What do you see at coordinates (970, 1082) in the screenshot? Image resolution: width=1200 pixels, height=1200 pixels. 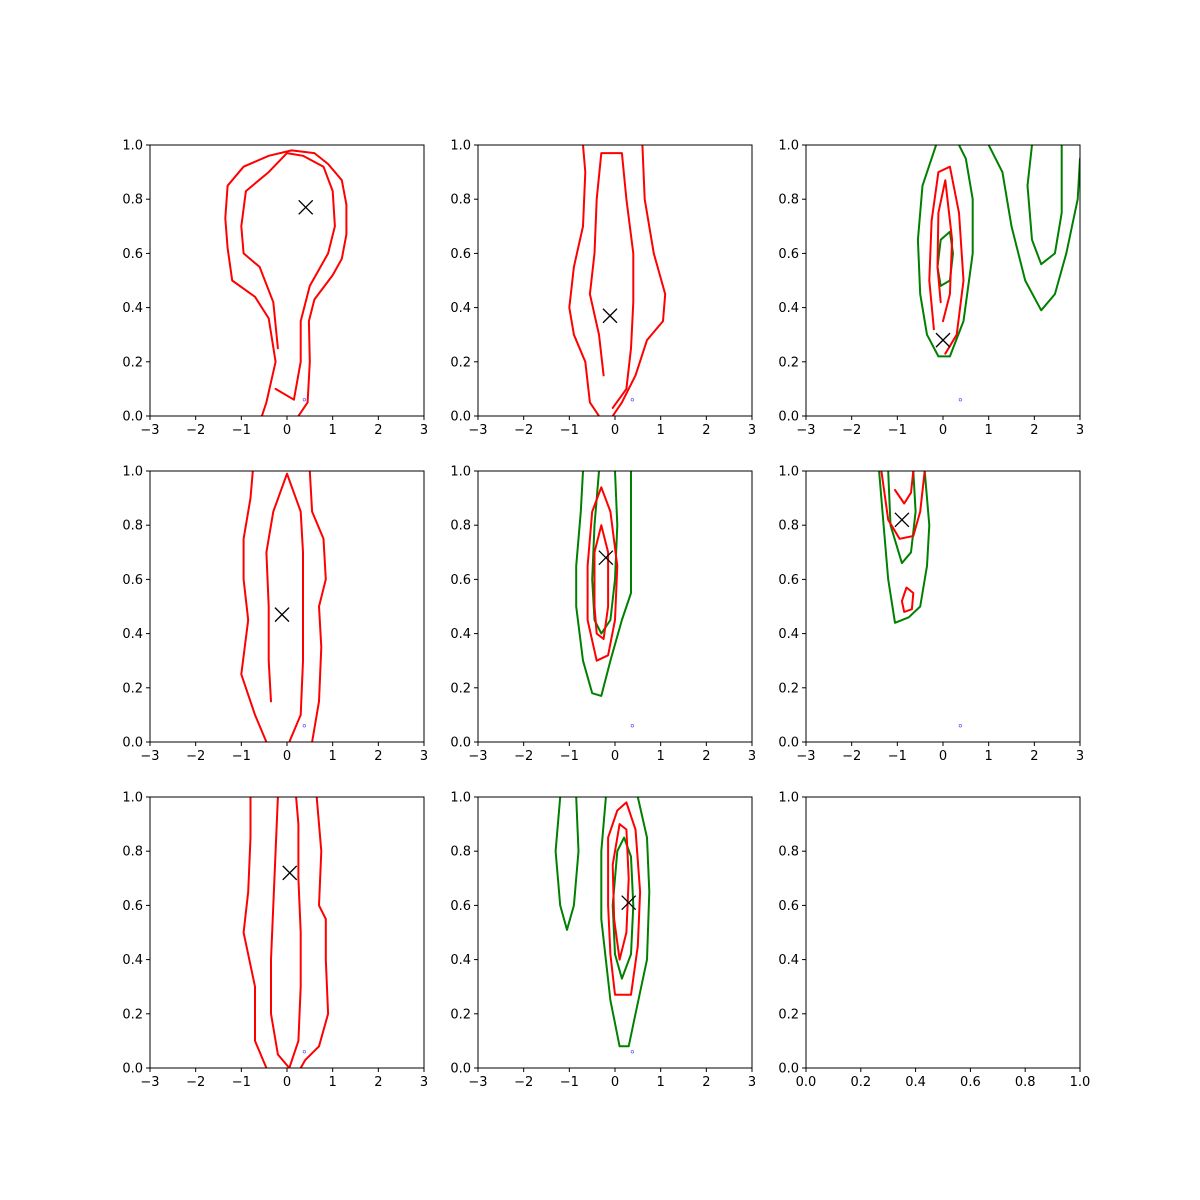 I see `x-tick-label: 0.6` at bounding box center [970, 1082].